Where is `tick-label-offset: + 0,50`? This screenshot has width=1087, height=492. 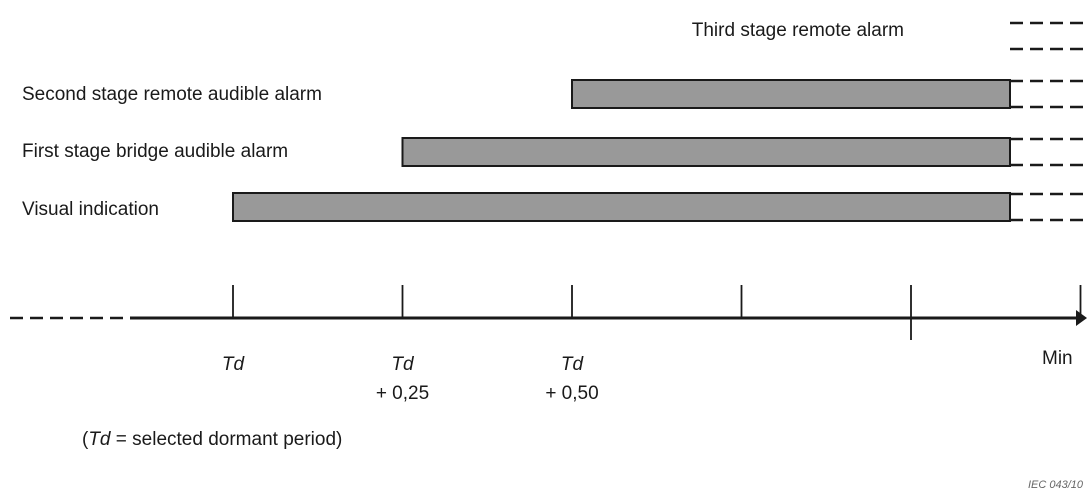
tick-label-offset: + 0,50 is located at coordinates (571, 393).